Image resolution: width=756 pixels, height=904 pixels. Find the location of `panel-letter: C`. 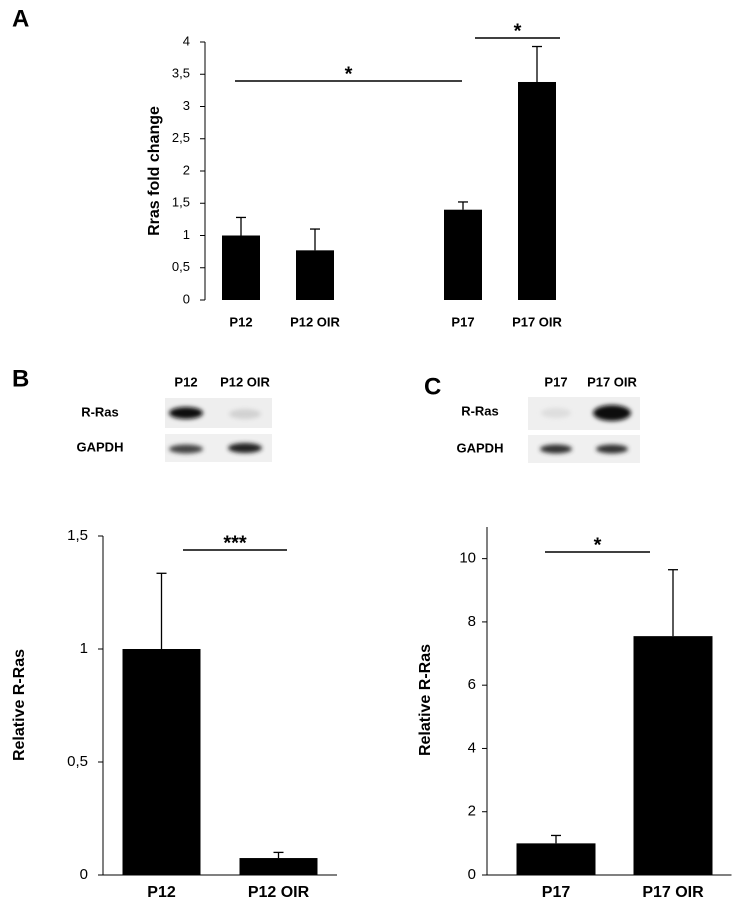

panel-letter: C is located at coordinates (432, 386).